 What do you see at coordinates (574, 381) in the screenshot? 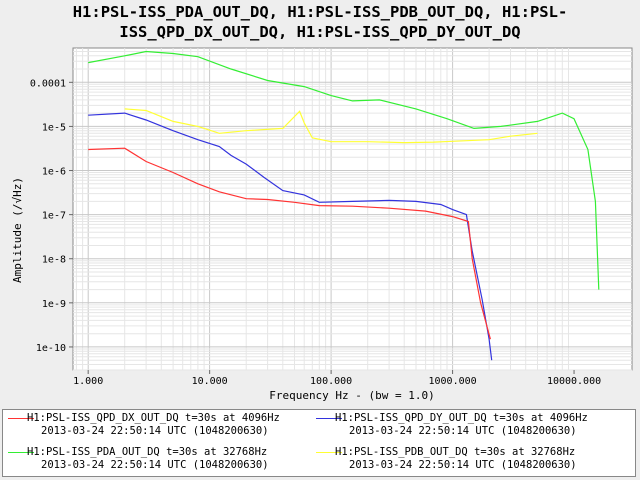
I see `x-tick-label: 10000.000` at bounding box center [574, 381].